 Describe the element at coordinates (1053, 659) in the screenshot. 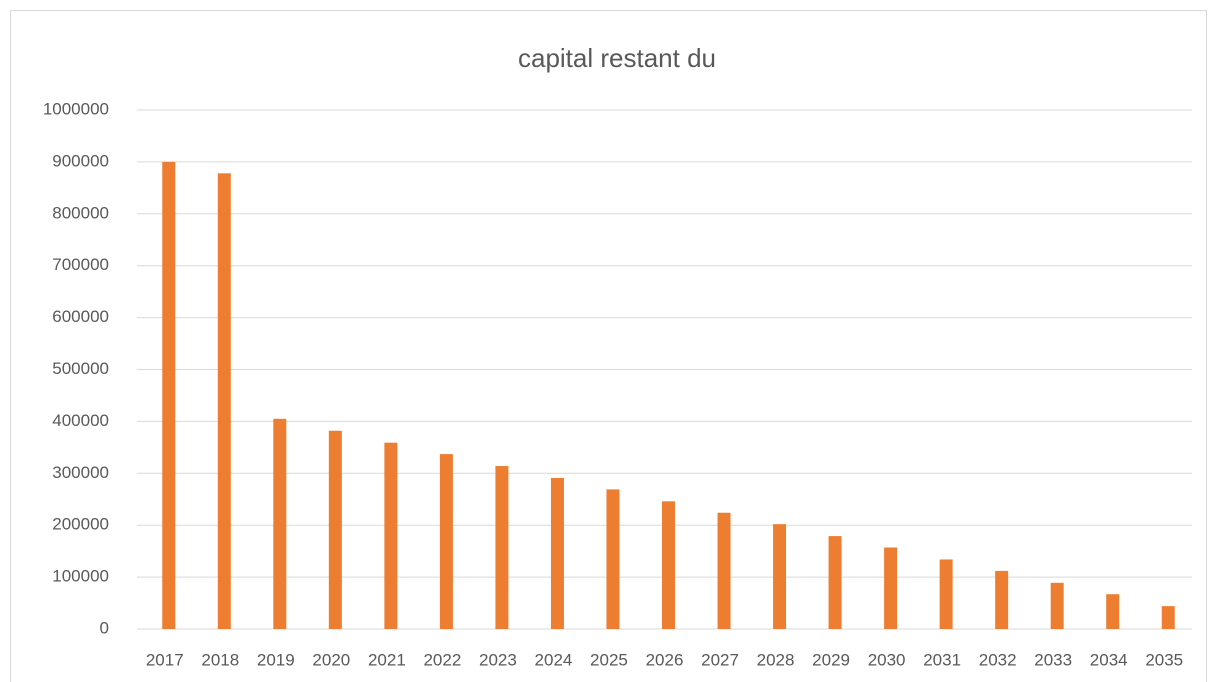

I see `x-tick-label: 2033` at that location.